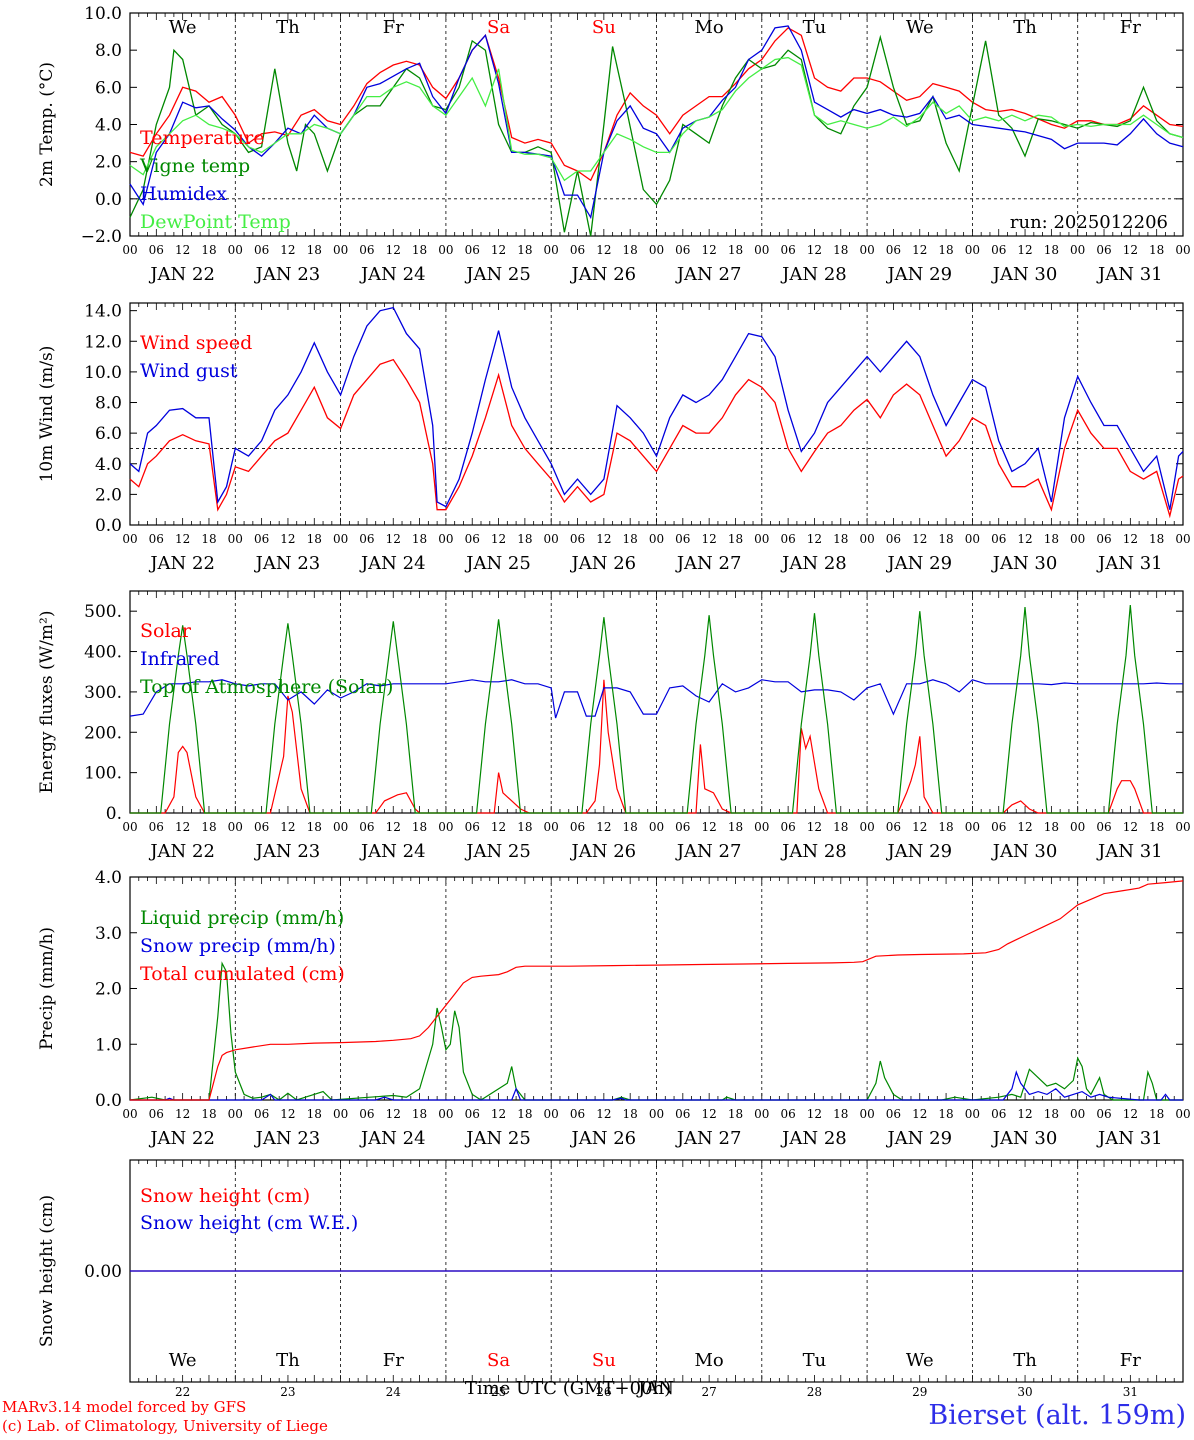 Image resolution: width=1194 pixels, height=1440 pixels. What do you see at coordinates (182, 1391) in the screenshot?
I see `day-number-label: 22` at bounding box center [182, 1391].